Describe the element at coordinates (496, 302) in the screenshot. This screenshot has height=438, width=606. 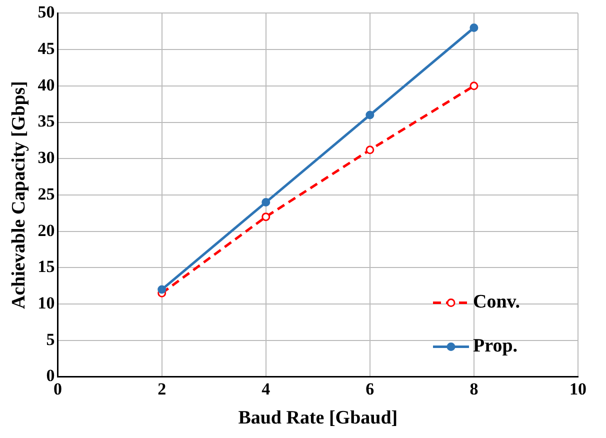
I see `legend-label: Conv.` at that location.